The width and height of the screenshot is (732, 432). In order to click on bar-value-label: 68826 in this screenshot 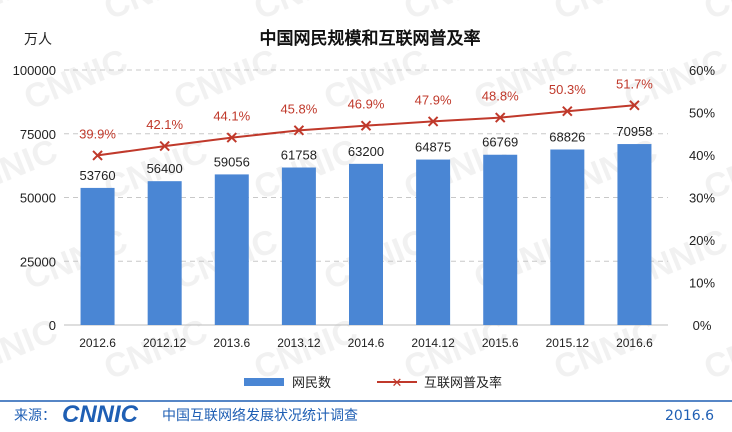, I will do `click(567, 136)`.